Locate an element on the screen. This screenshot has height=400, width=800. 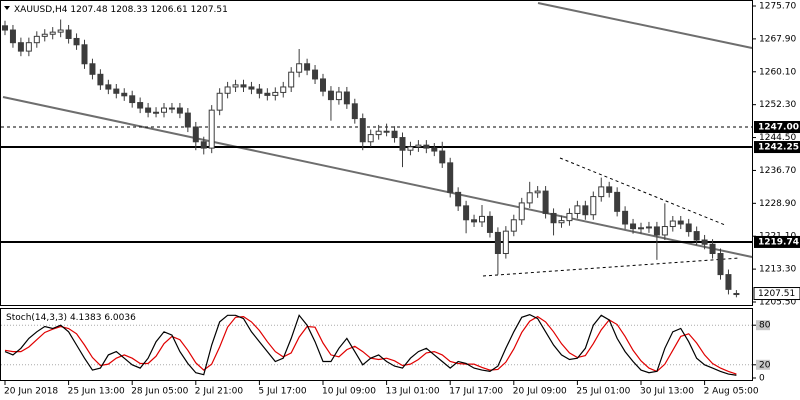
y-tick-label: 1236.70 is located at coordinates (777, 171).